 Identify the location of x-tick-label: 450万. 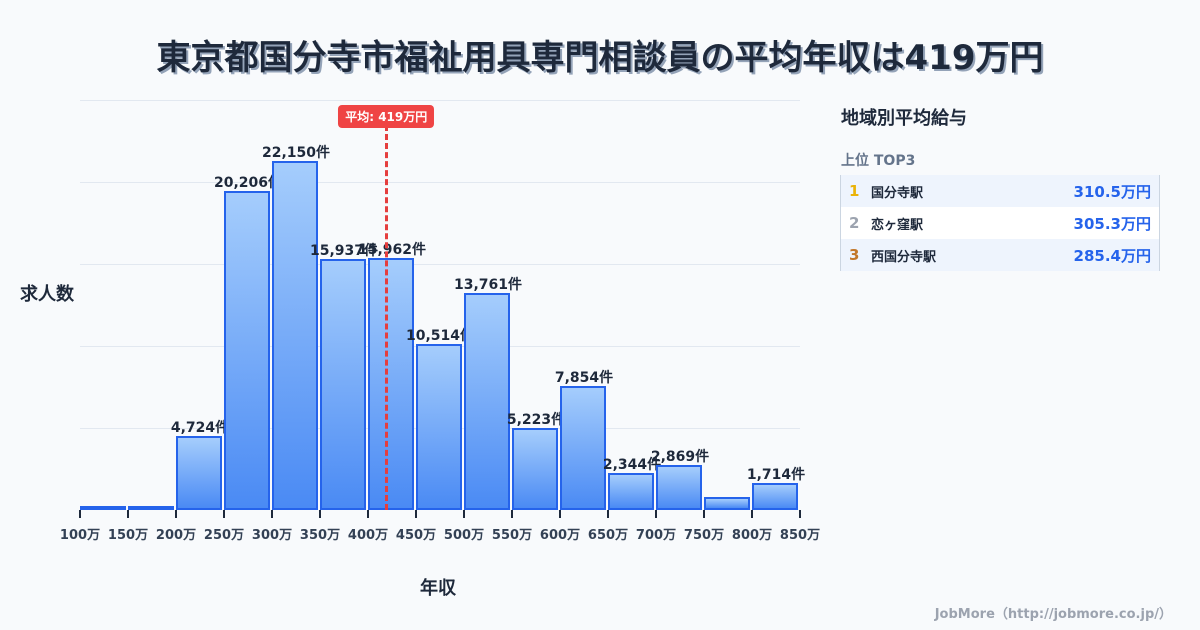
(416, 535).